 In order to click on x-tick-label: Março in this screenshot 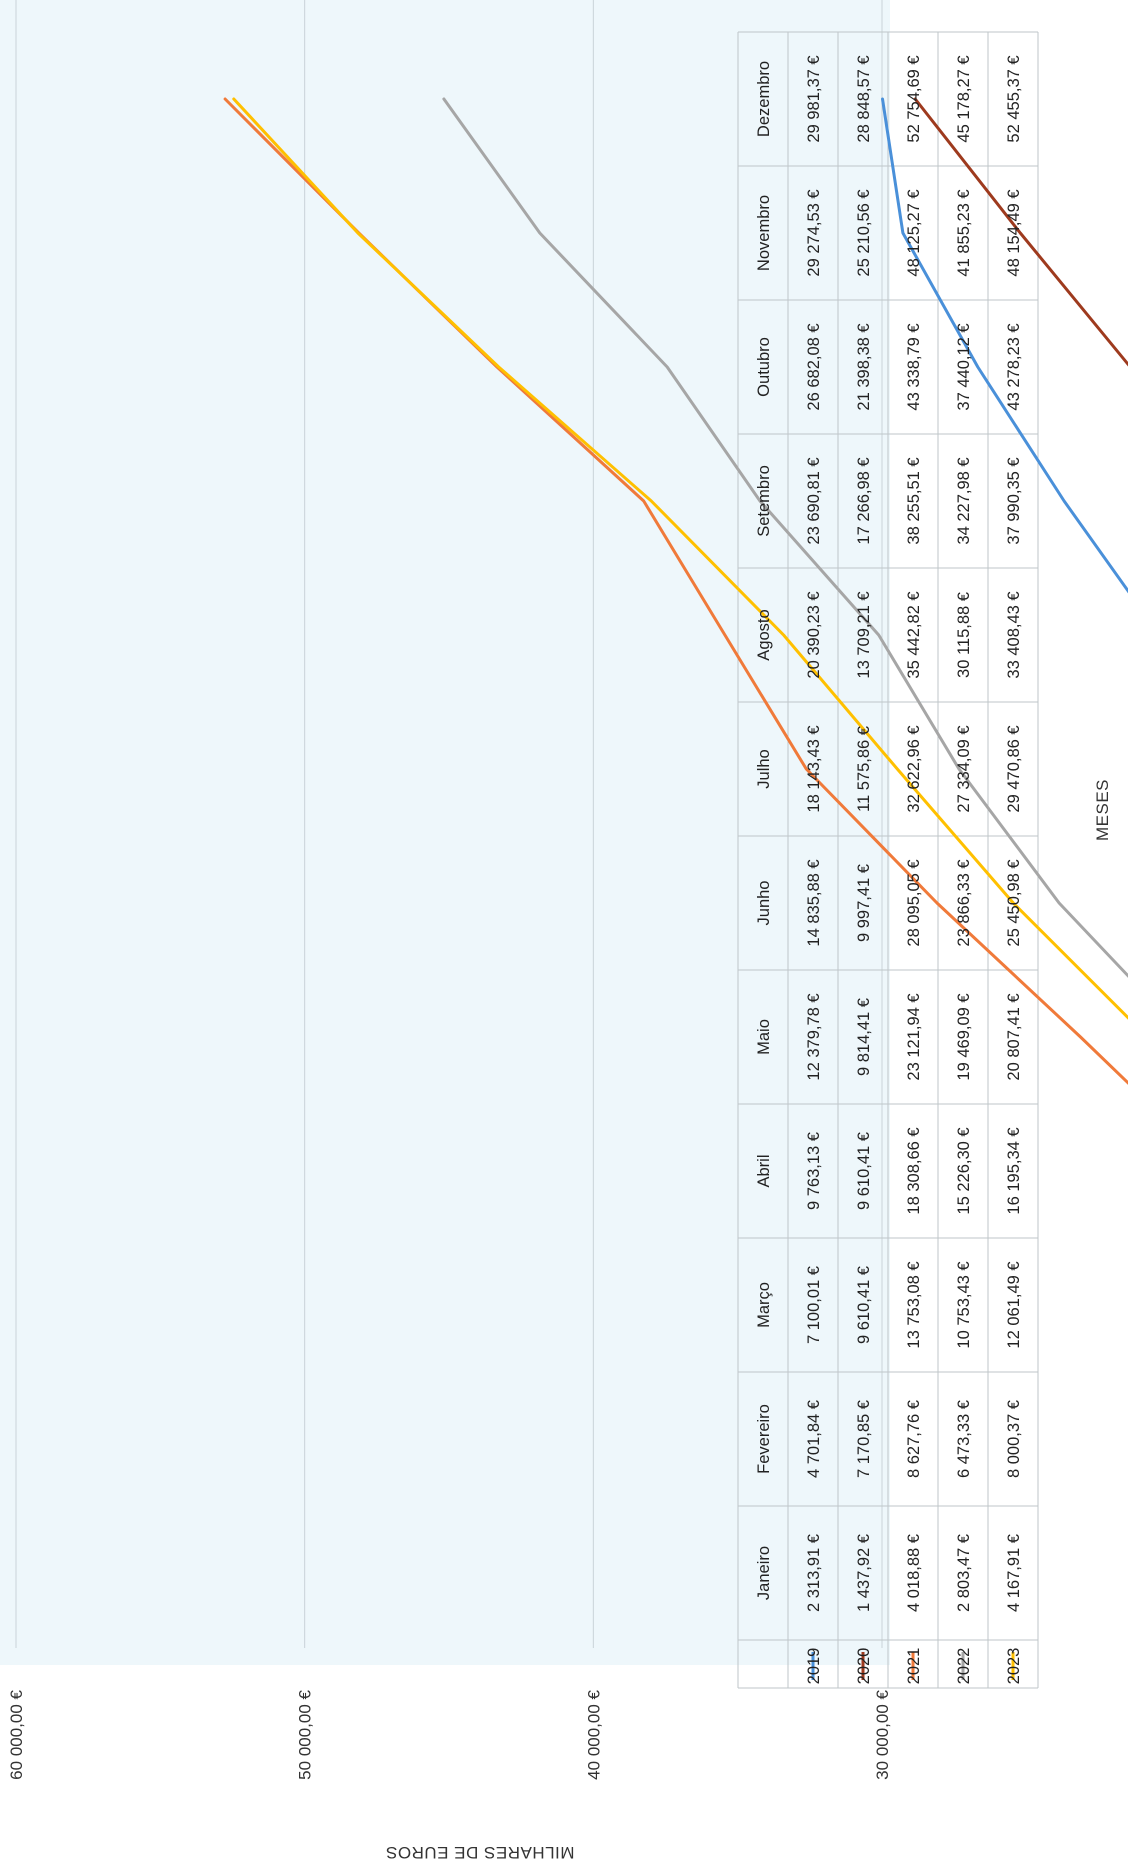, I will do `click(764, 1305)`.